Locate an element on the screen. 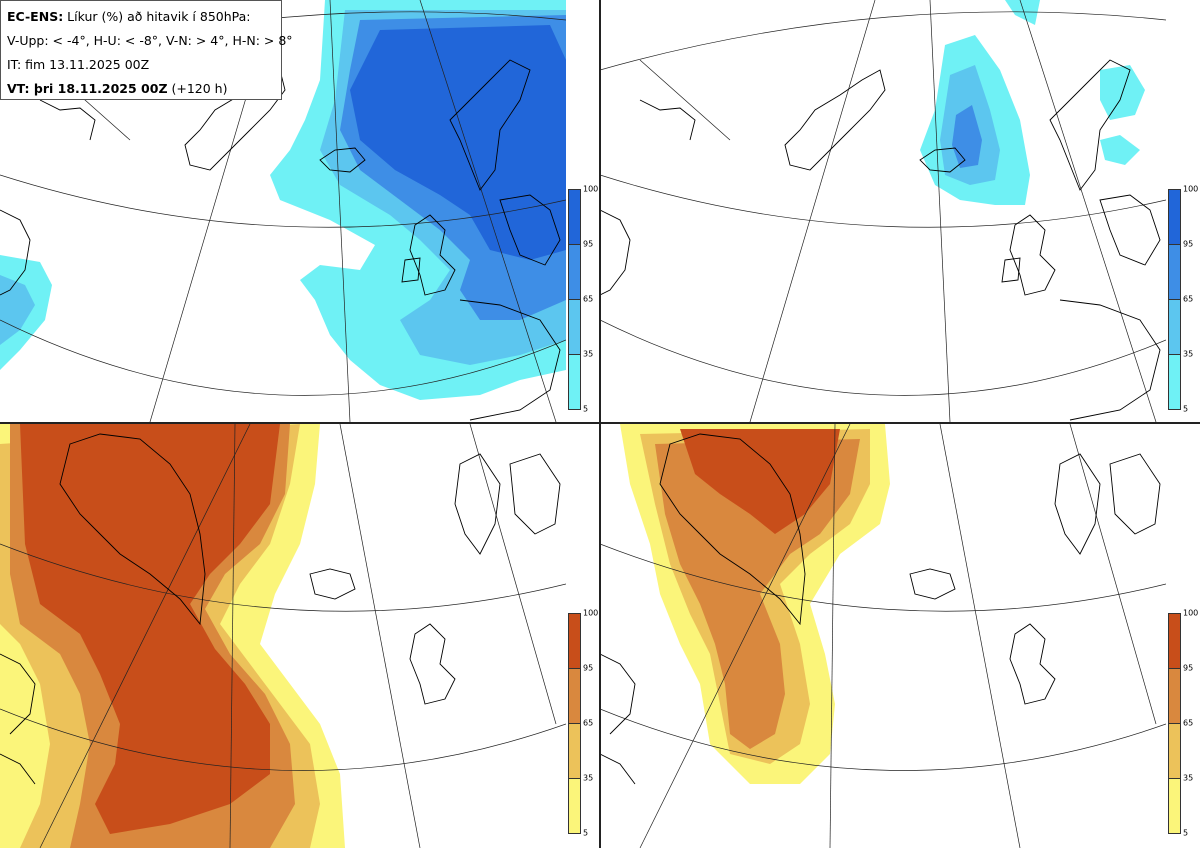 The image size is (1200, 848). colorbar-cold-h-u: 100 95 65 35 5 is located at coordinates (1183, 299).